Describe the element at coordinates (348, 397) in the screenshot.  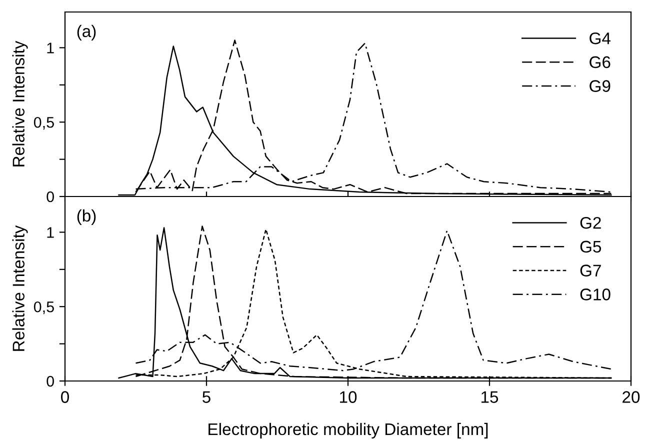
I see `x-tick-label: 10` at that location.